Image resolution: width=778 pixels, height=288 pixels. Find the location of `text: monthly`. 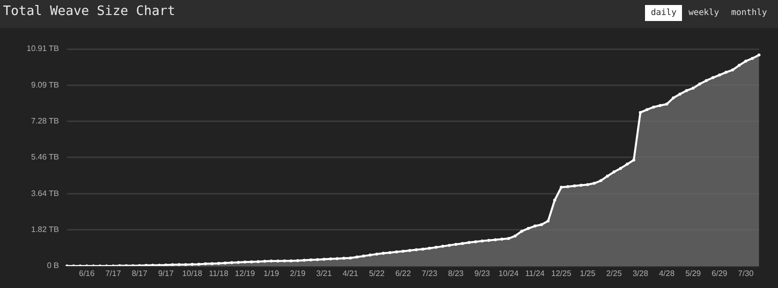

text: monthly is located at coordinates (749, 13).